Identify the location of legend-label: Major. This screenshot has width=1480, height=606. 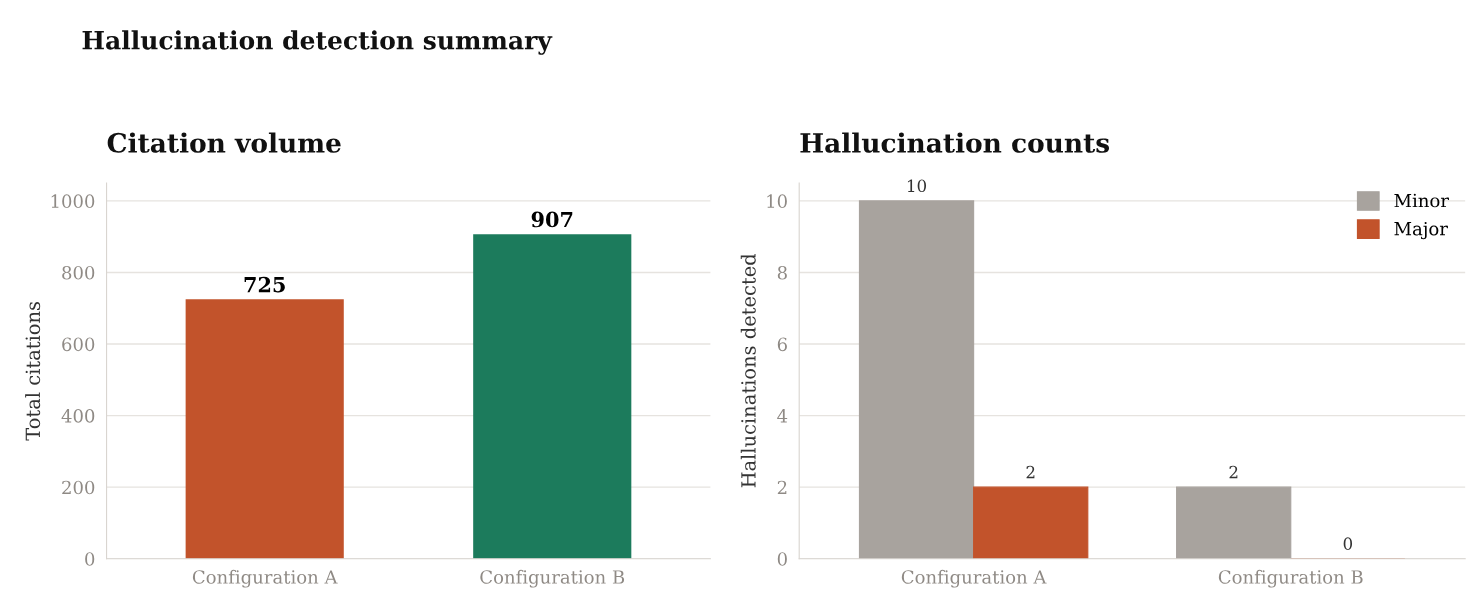
(1421, 230).